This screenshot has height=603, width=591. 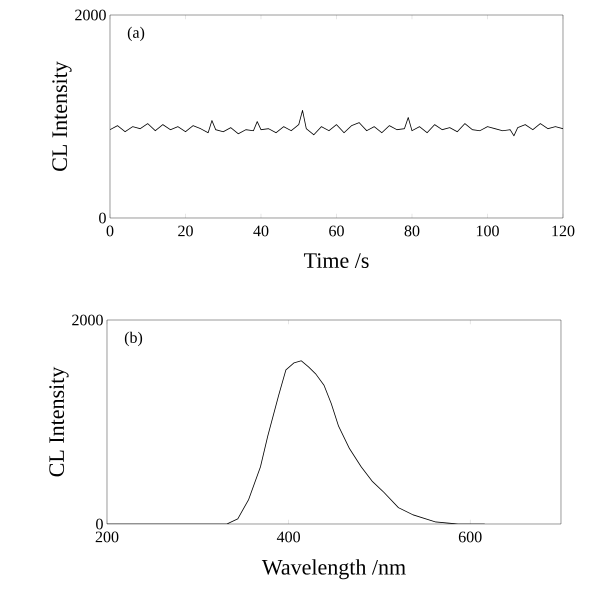 I want to click on x-tick-label: 600, so click(x=470, y=537).